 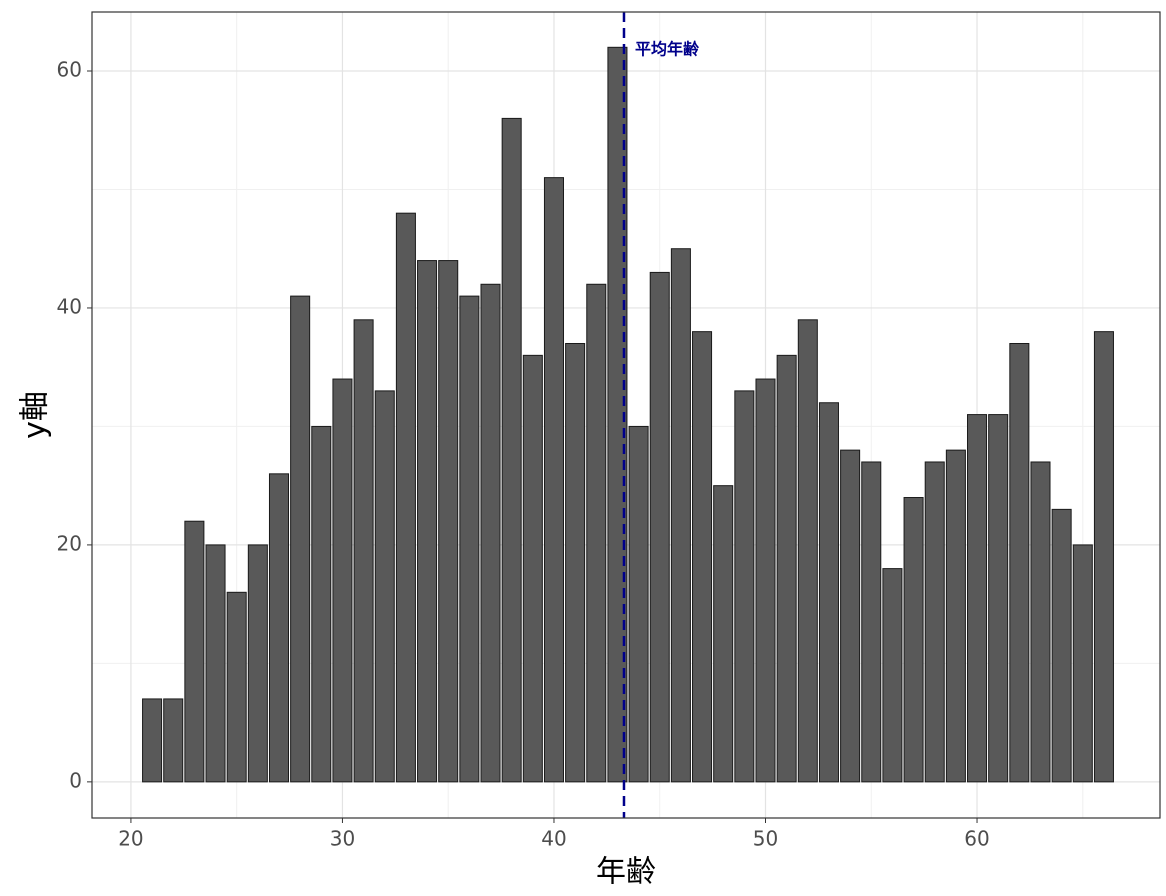 What do you see at coordinates (35, 415) in the screenshot?
I see `y-axis-title: y軸` at bounding box center [35, 415].